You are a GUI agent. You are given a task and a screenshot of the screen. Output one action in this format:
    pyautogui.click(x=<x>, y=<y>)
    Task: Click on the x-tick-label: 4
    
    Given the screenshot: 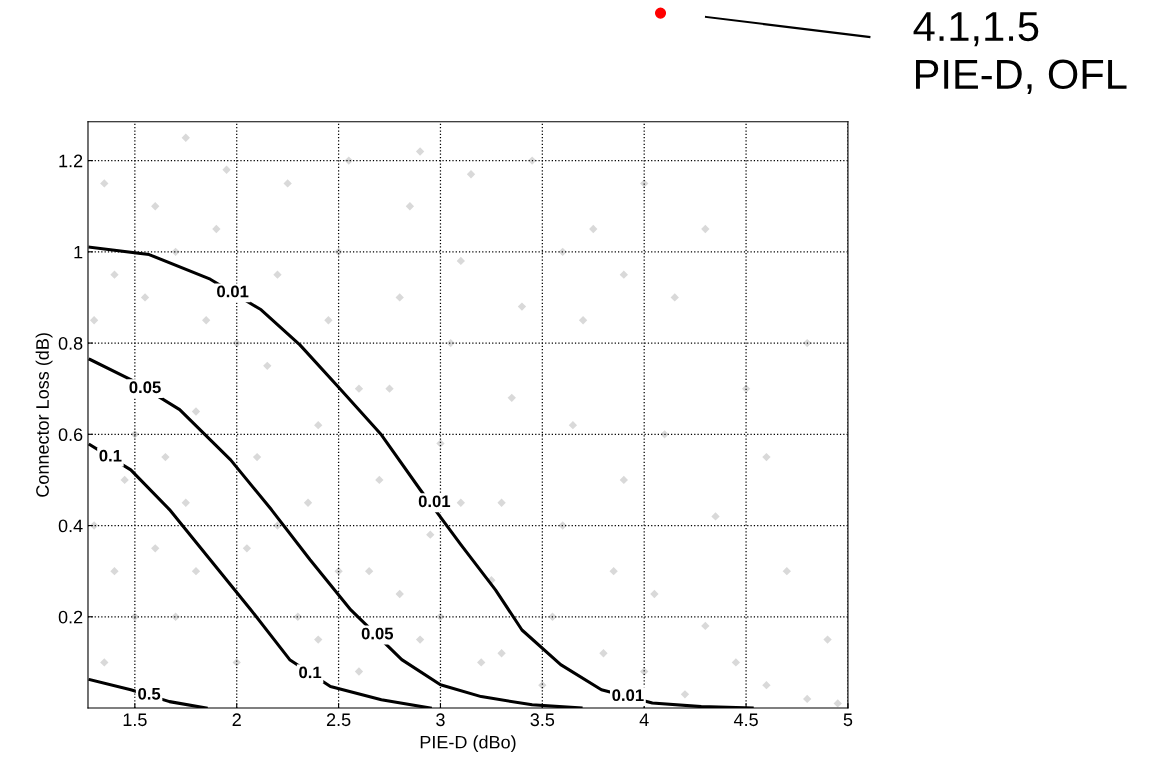 What is the action you would take?
    pyautogui.click(x=644, y=719)
    